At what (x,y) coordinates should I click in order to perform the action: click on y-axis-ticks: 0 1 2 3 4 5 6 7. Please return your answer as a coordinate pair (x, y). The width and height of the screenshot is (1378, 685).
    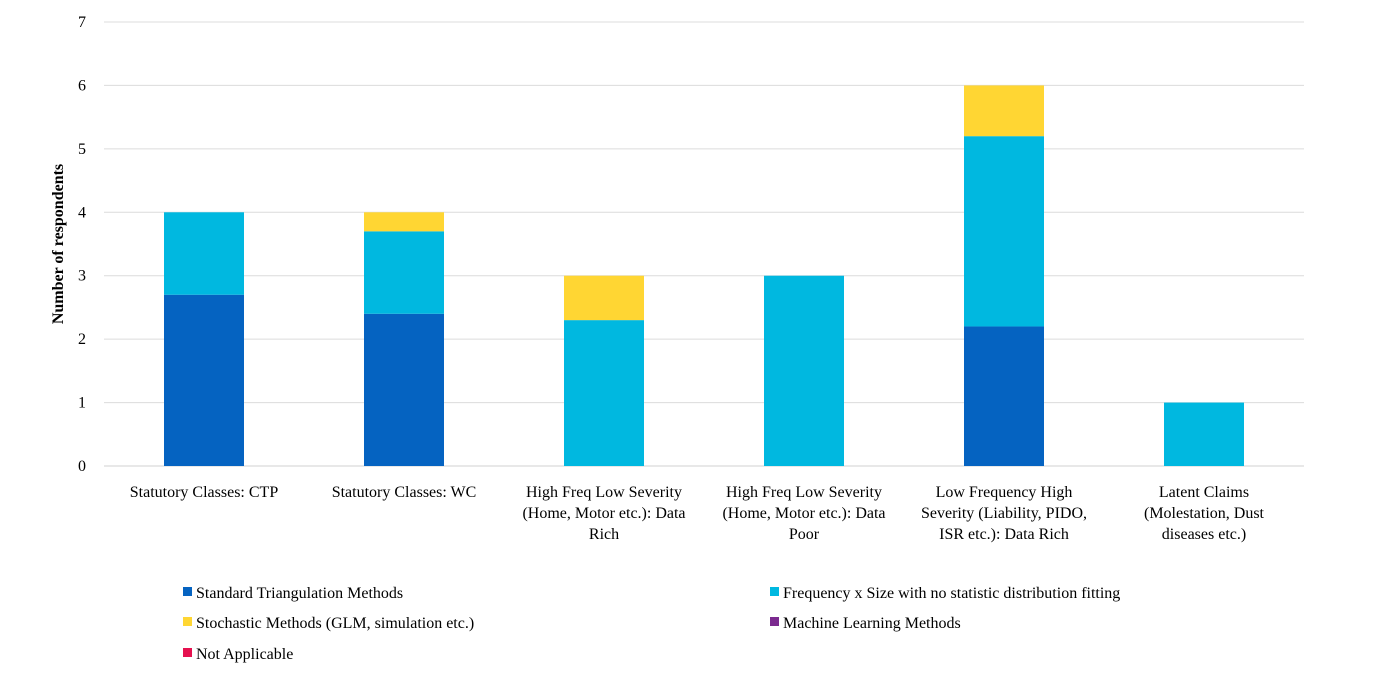
    Looking at the image, I should click on (82, 244).